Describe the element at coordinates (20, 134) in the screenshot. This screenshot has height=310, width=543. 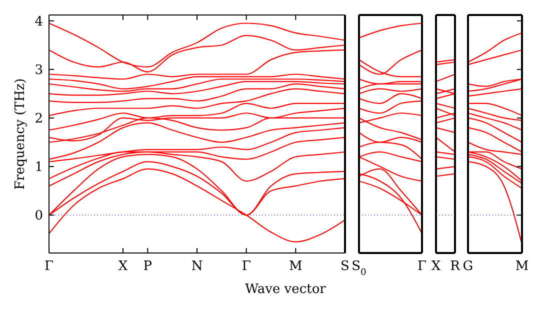
I see `y-axis-title: Frequency (THz)` at that location.